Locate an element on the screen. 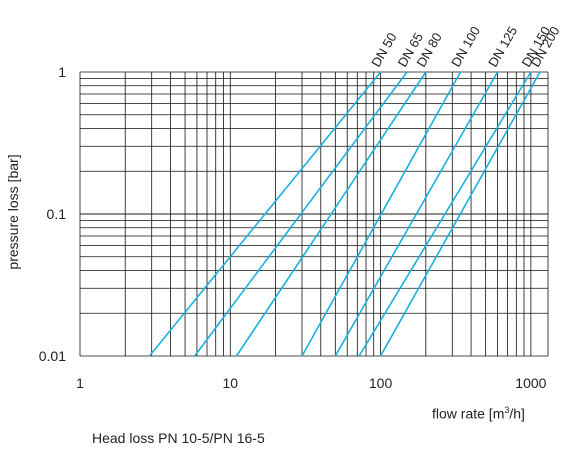  x-tick-label: 1 is located at coordinates (80, 383).